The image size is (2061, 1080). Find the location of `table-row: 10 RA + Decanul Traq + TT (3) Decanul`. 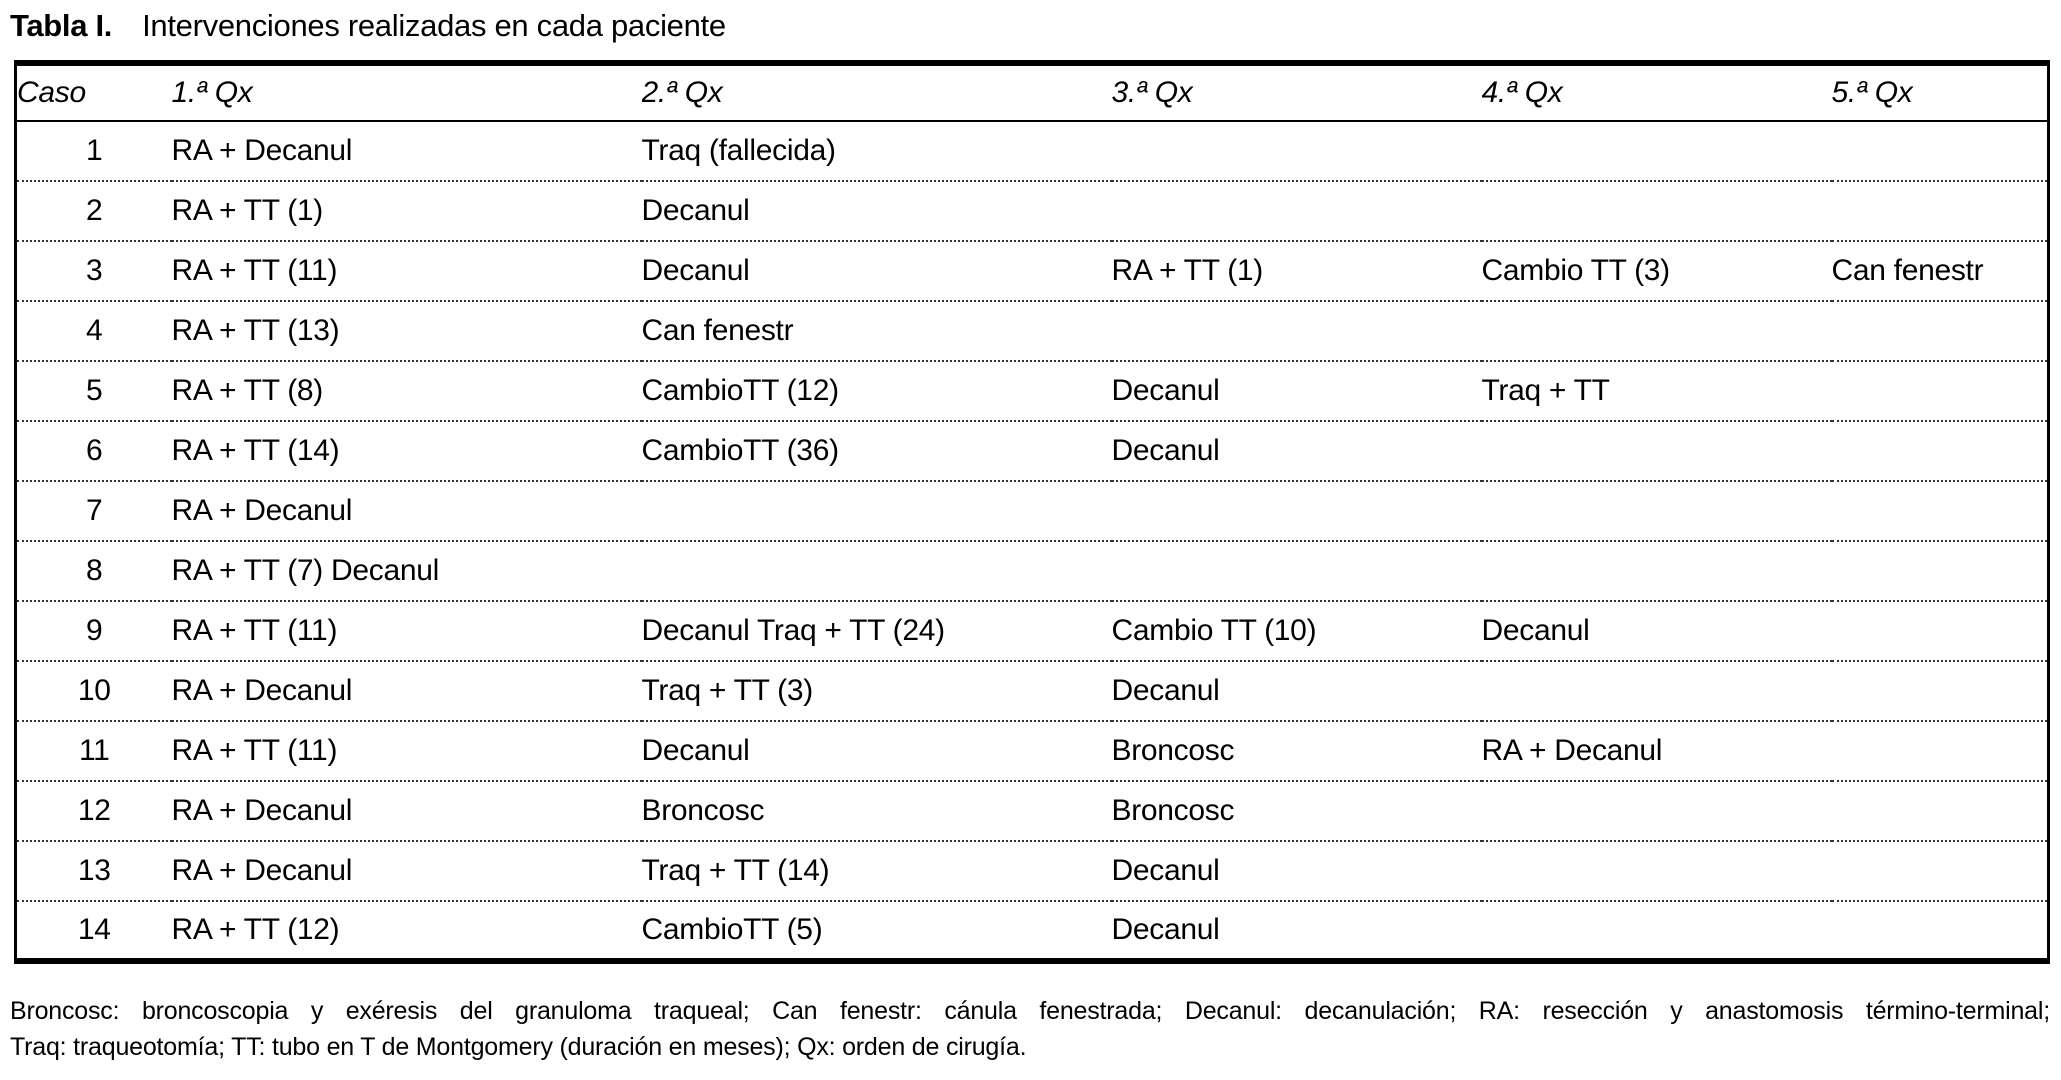

table-row: 10 RA + Decanul Traq + TT (3) Decanul is located at coordinates (1032, 691).